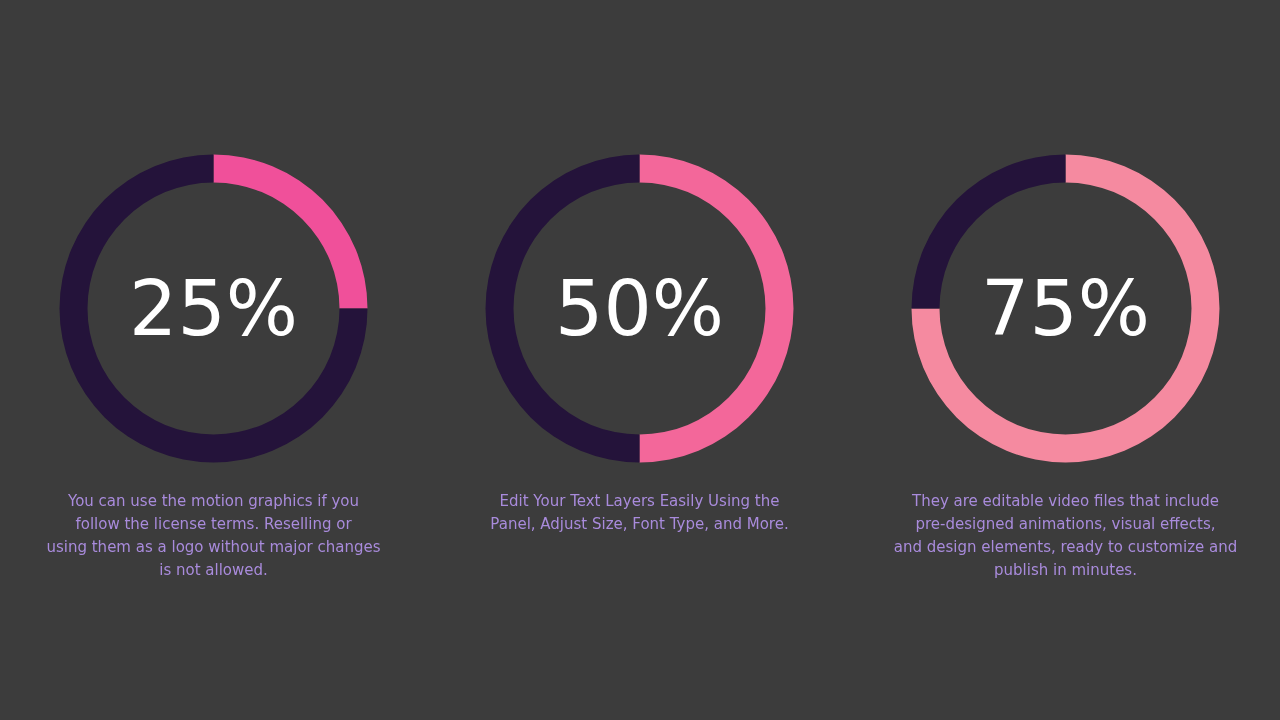  What do you see at coordinates (213, 535) in the screenshot?
I see `text: You can use the motion graphics if you follow the license terms. Reselling or using them as a logo without major changes is not allowed.` at bounding box center [213, 535].